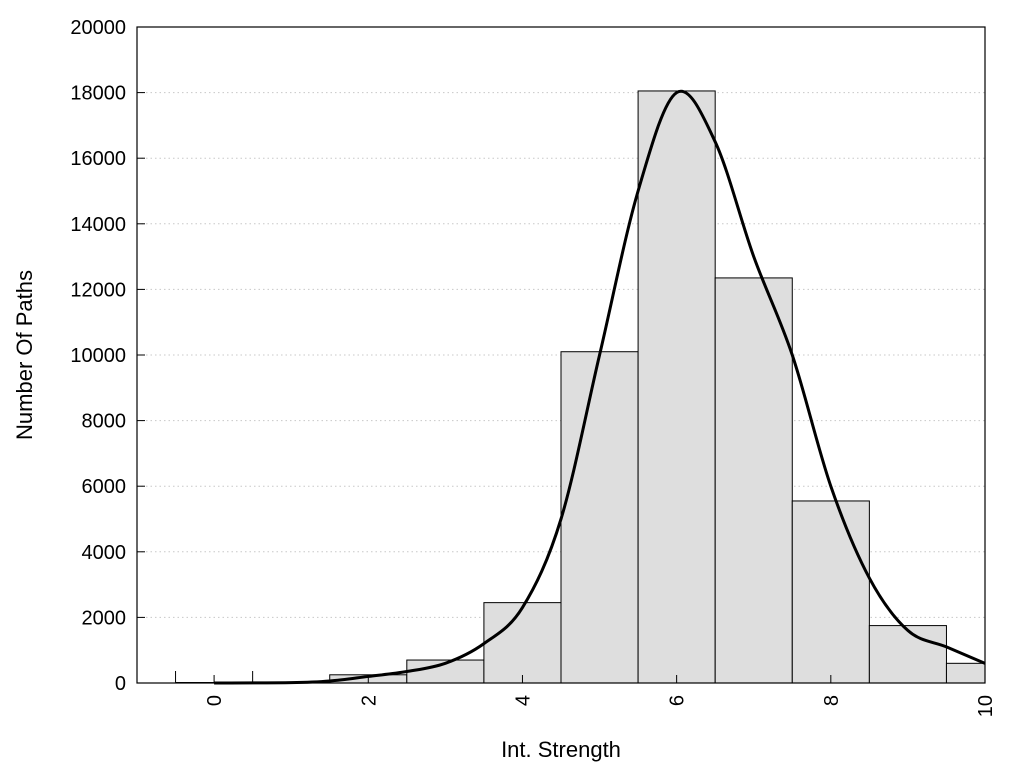  What do you see at coordinates (98, 94) in the screenshot?
I see `y-tick-label: 18000` at bounding box center [98, 94].